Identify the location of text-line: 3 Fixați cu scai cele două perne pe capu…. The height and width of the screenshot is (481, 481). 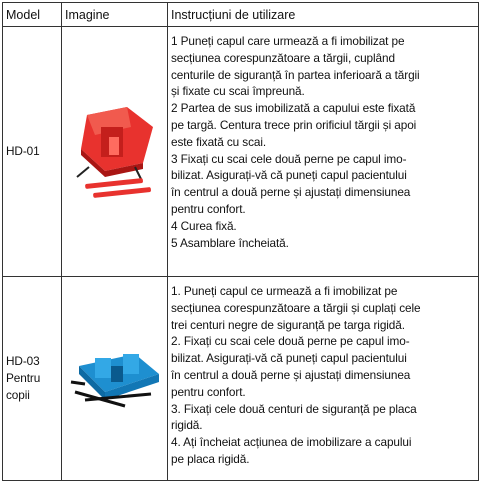
(289, 158).